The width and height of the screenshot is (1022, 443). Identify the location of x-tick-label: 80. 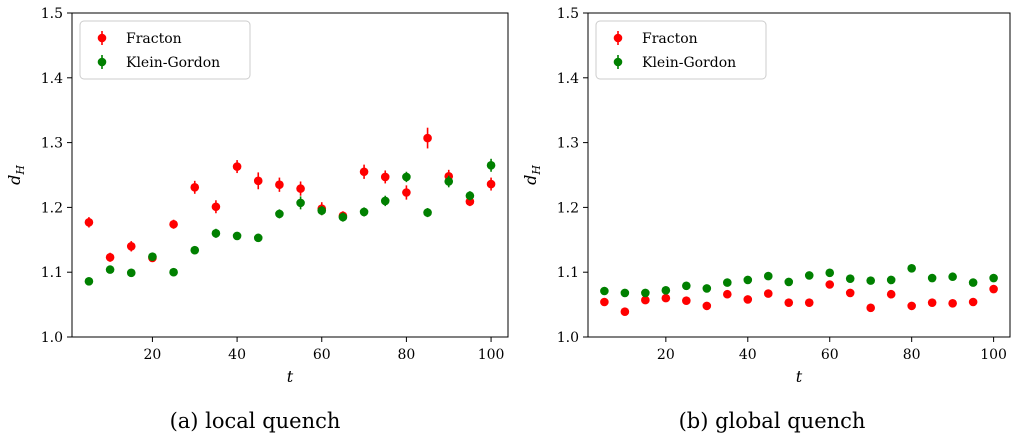
(912, 355).